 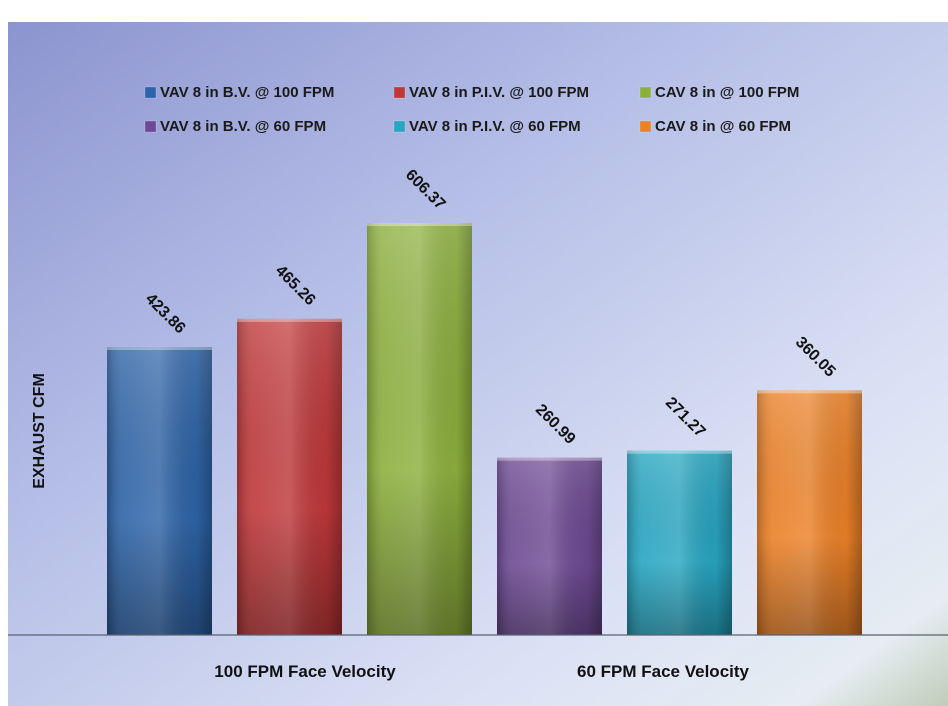 I want to click on legend-label: VAV 8 in B.V. @ 100 FPM, so click(x=247, y=92).